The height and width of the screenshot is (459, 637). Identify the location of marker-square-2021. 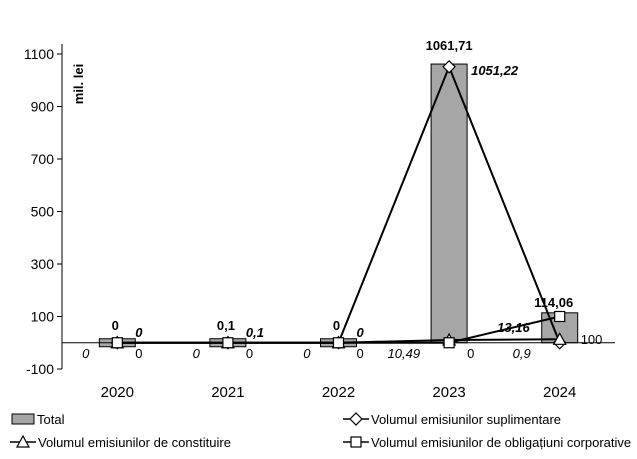
(228, 343).